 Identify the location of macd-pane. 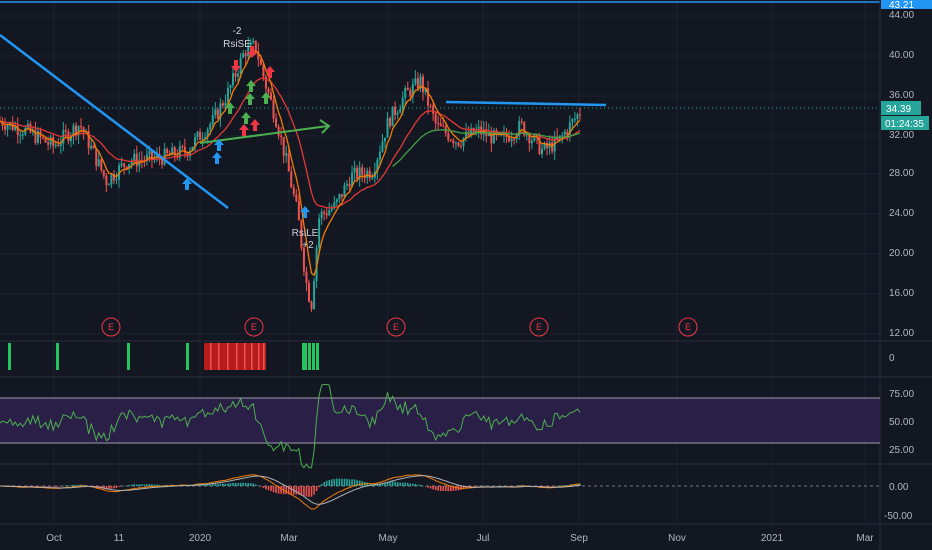
(440, 492).